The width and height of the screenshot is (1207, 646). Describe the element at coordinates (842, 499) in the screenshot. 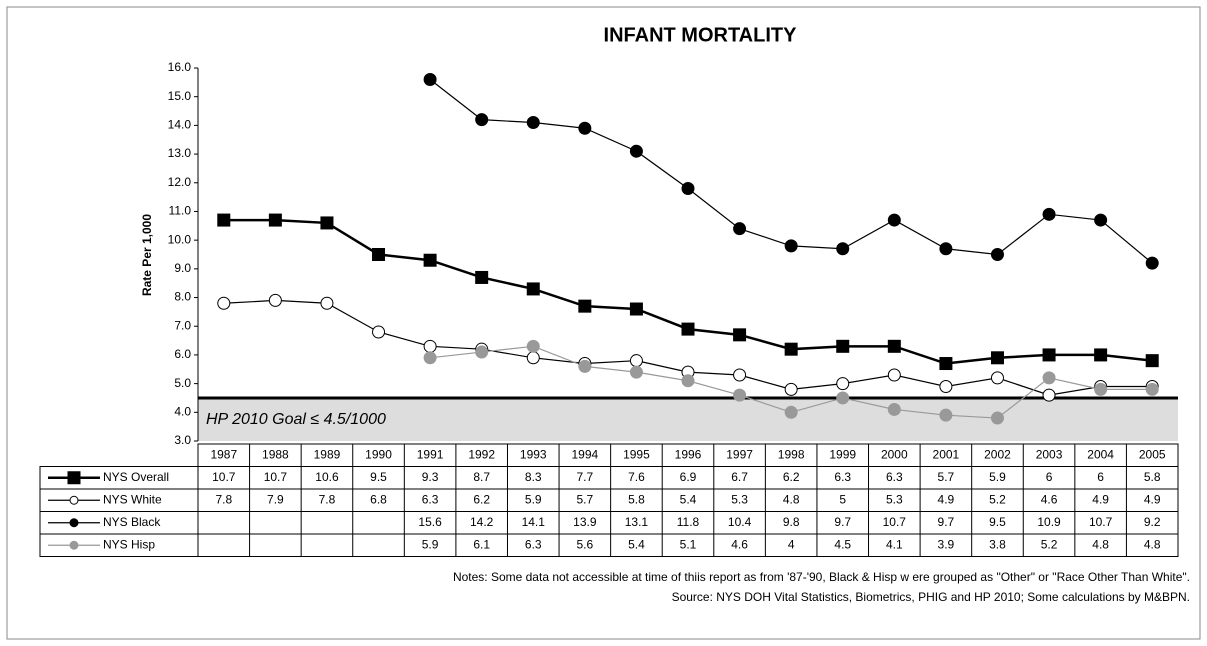

I see `table-value: 5` at that location.